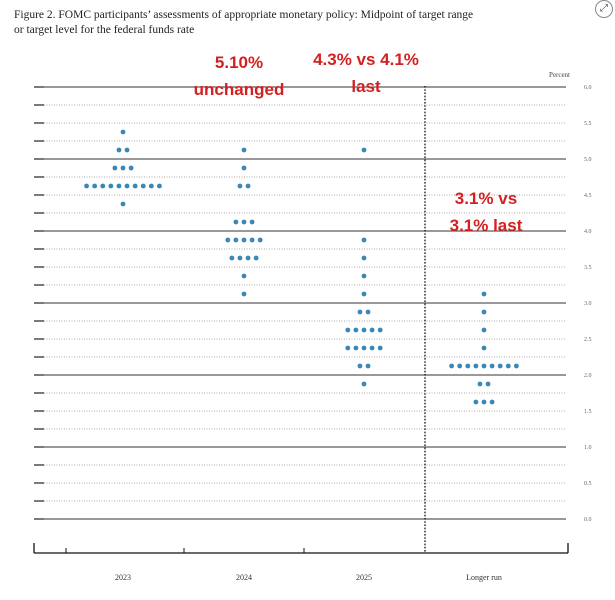 The height and width of the screenshot is (600, 615). What do you see at coordinates (588, 448) in the screenshot?
I see `y-tick-label: 1.0` at bounding box center [588, 448].